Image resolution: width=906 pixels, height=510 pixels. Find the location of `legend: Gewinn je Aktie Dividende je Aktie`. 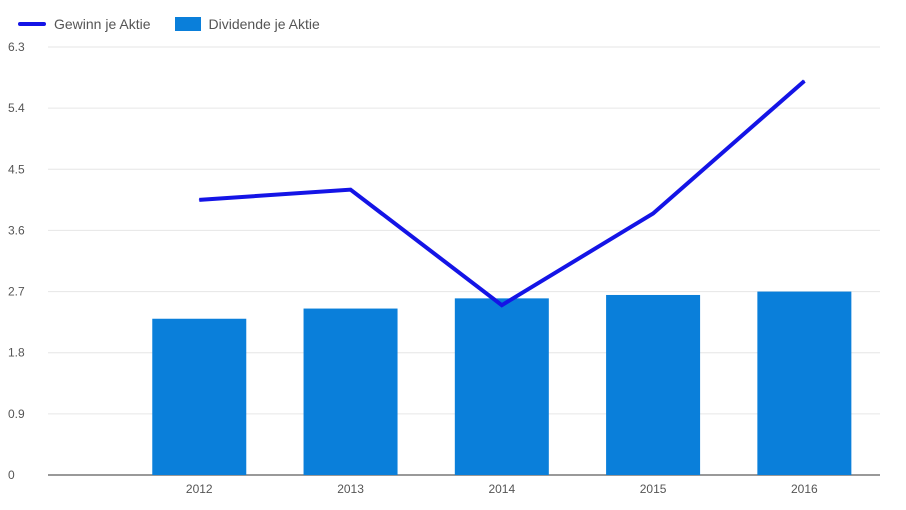

legend: Gewinn je Aktie Dividende je Aktie is located at coordinates (181, 24).